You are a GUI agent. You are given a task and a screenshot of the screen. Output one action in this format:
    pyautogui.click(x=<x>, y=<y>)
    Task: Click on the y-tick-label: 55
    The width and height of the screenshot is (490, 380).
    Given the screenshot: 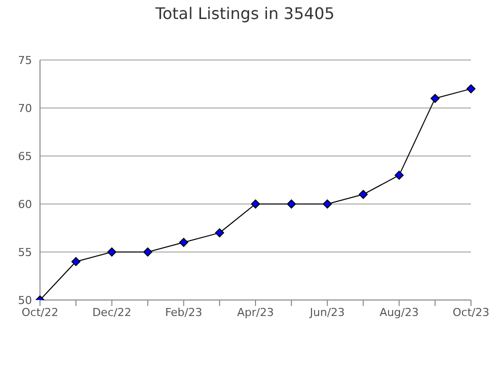 What is the action you would take?
    pyautogui.click(x=25, y=252)
    